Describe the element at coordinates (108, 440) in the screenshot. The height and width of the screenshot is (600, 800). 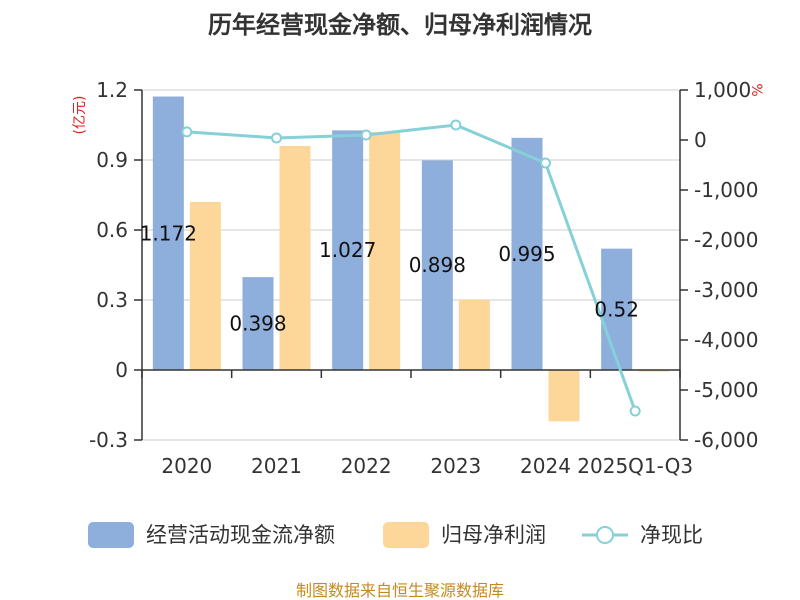
I see `left-axis-tick-label: -0.3` at that location.